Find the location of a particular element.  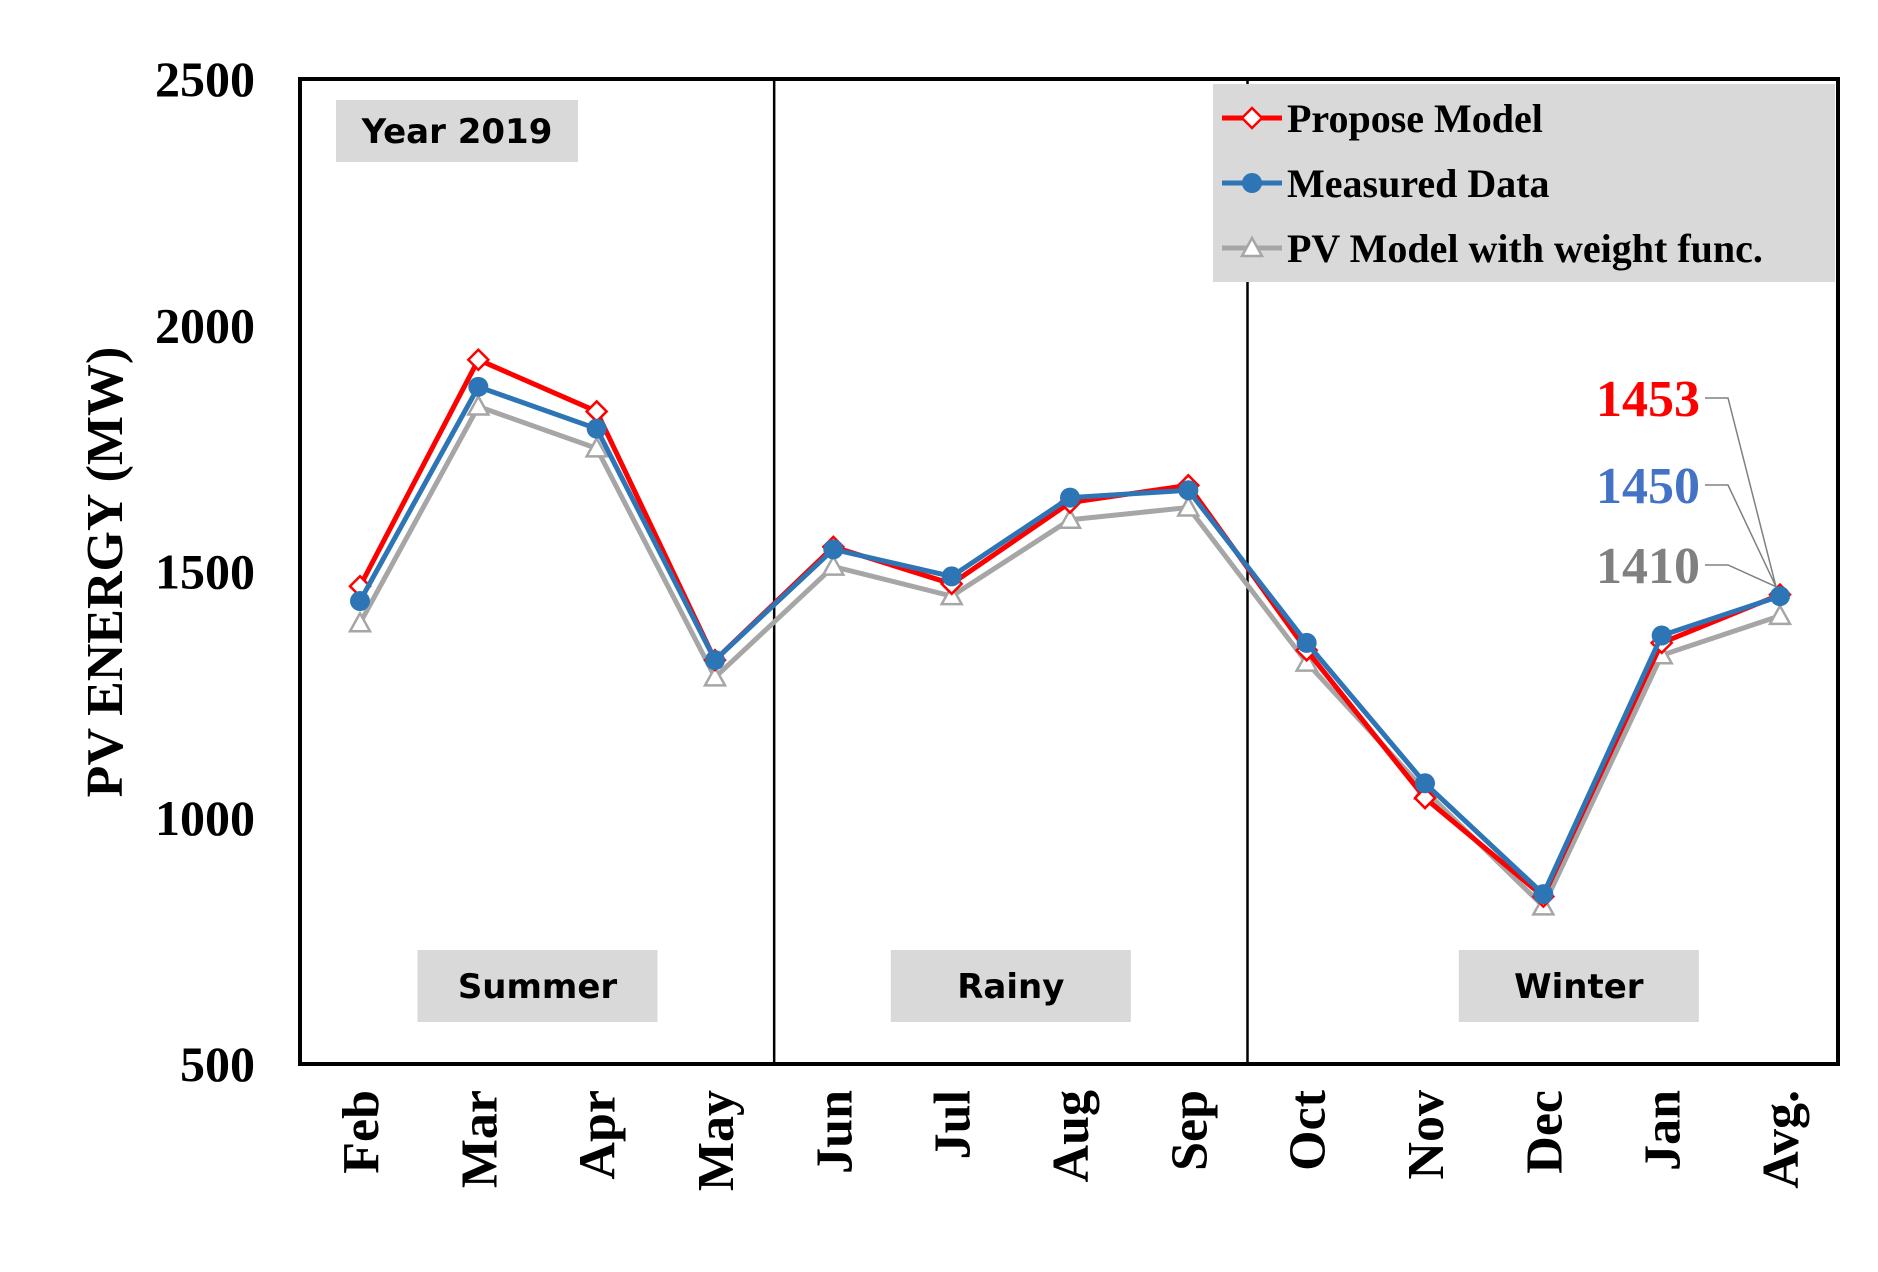

avg-callout-1410: 1410 is located at coordinates (1686, 566).